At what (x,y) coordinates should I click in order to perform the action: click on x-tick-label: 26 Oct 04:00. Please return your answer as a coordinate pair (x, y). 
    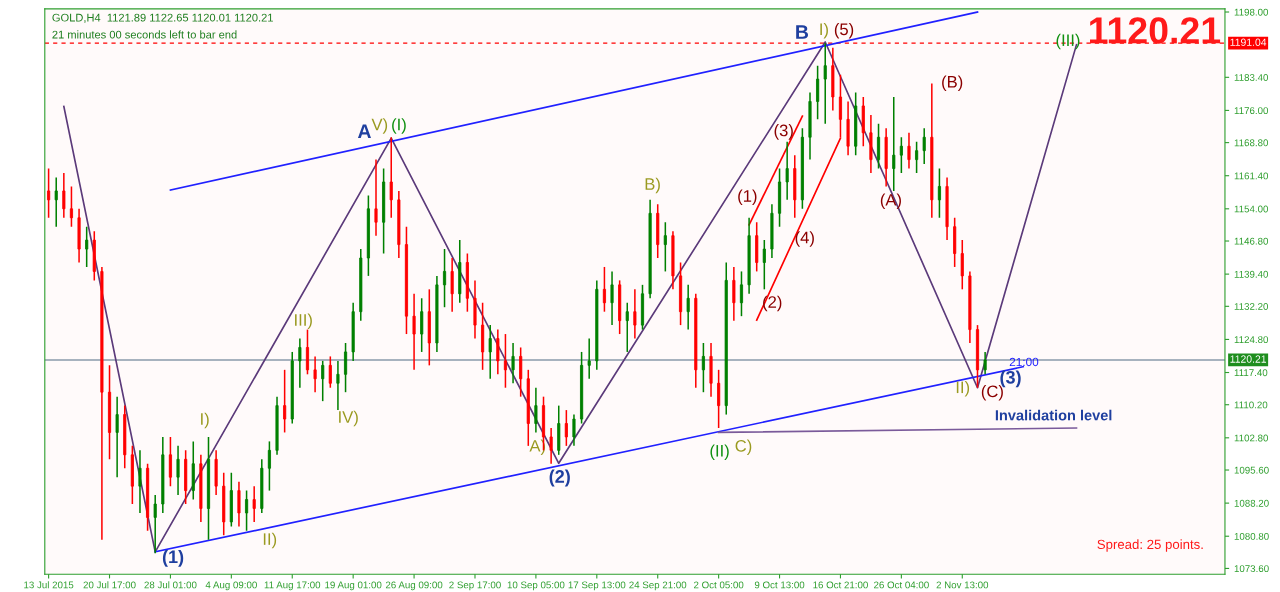
    Looking at the image, I should click on (901, 585).